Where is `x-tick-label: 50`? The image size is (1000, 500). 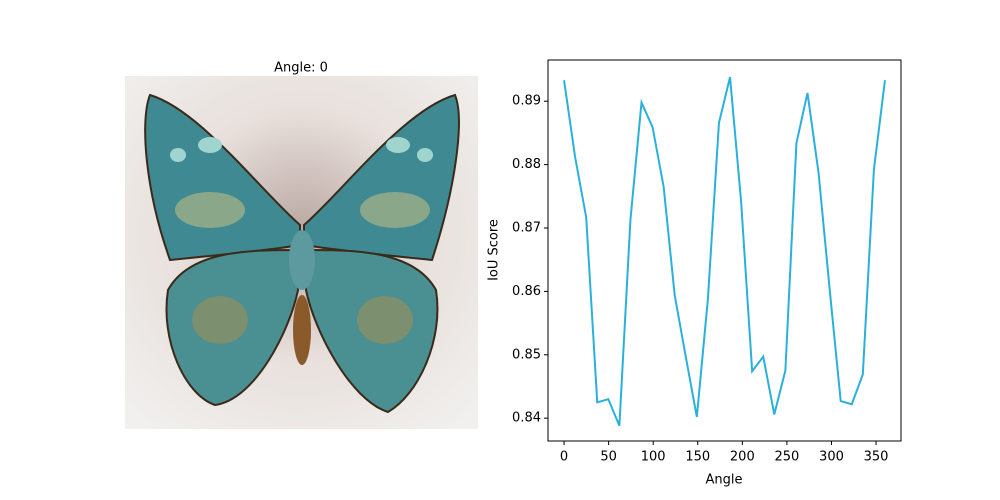
x-tick-label: 50 is located at coordinates (608, 457).